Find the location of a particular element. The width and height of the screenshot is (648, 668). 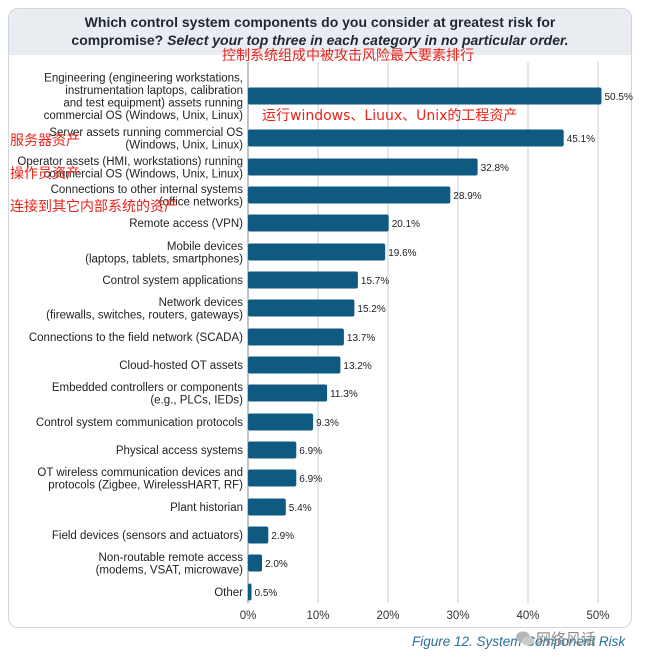

category-label: Plant historian is located at coordinates (206, 508).